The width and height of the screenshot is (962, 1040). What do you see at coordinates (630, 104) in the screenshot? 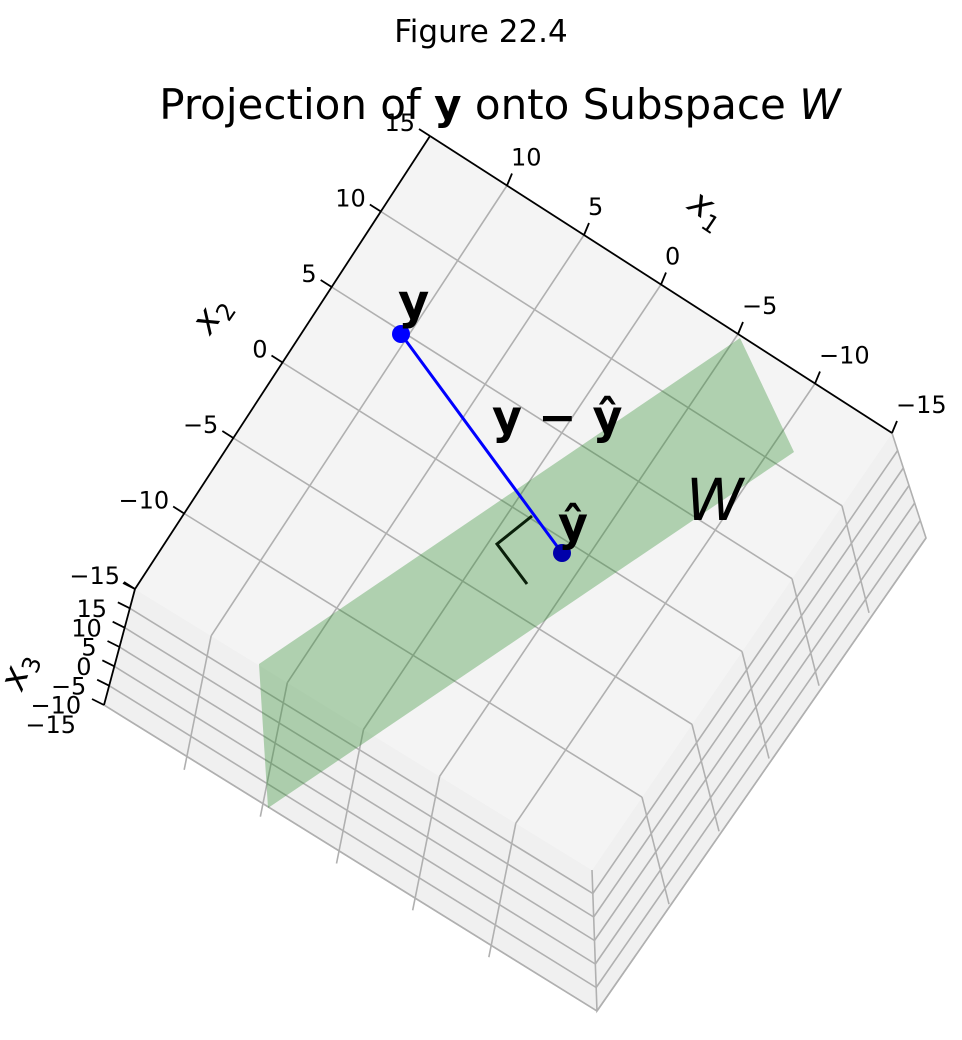
I see `title-middle: onto Subspace` at bounding box center [630, 104].